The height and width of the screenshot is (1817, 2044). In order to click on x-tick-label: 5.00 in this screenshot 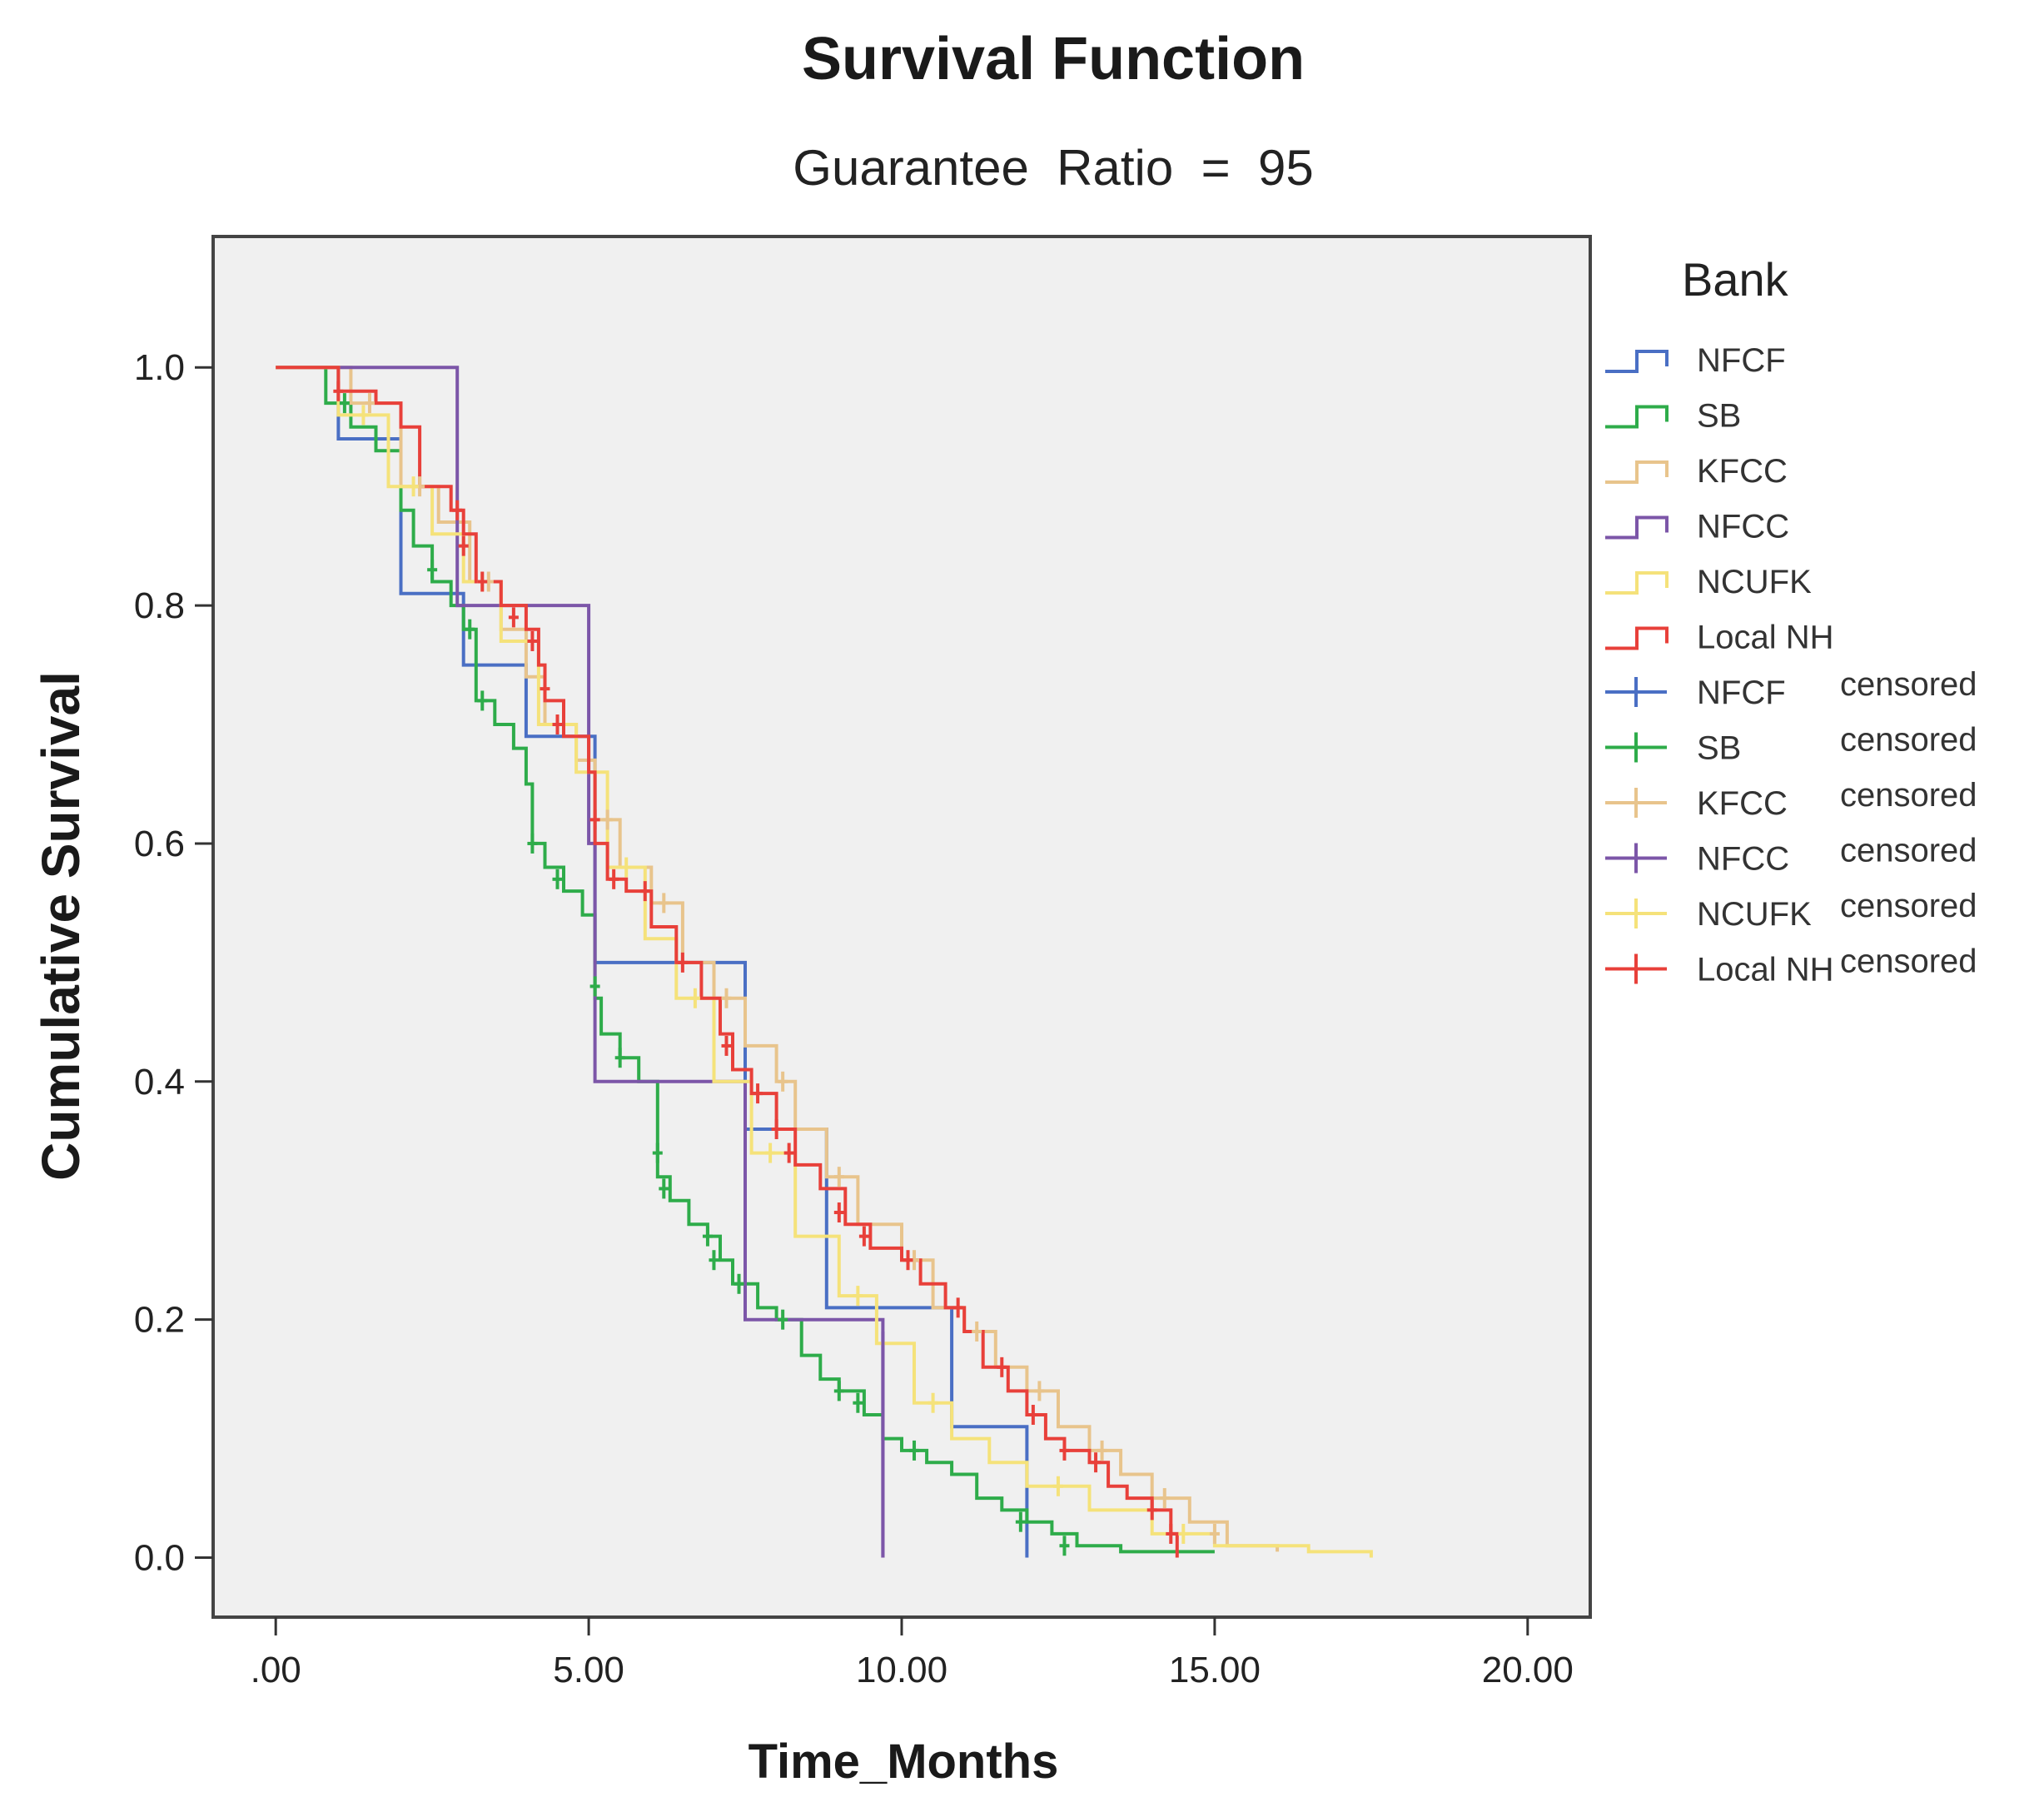, I will do `click(588, 1670)`.